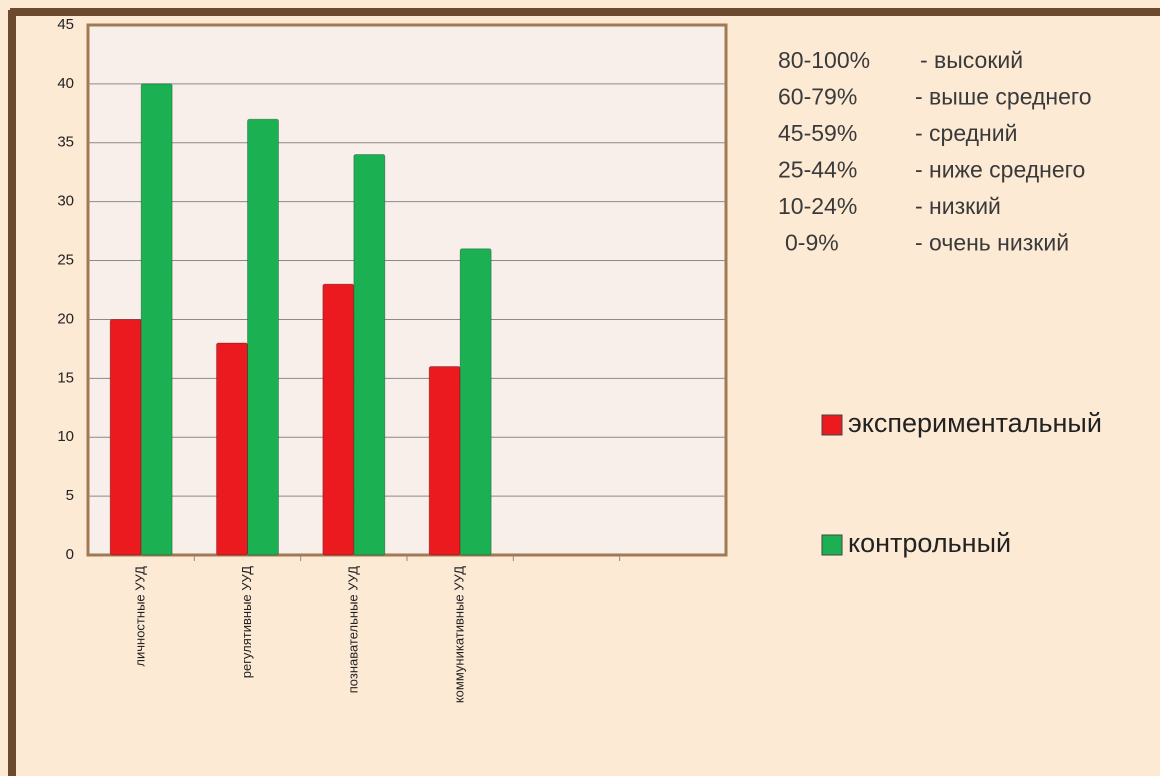 This screenshot has height=776, width=1160. I want to click on y-tick-label: 10, so click(65, 436).